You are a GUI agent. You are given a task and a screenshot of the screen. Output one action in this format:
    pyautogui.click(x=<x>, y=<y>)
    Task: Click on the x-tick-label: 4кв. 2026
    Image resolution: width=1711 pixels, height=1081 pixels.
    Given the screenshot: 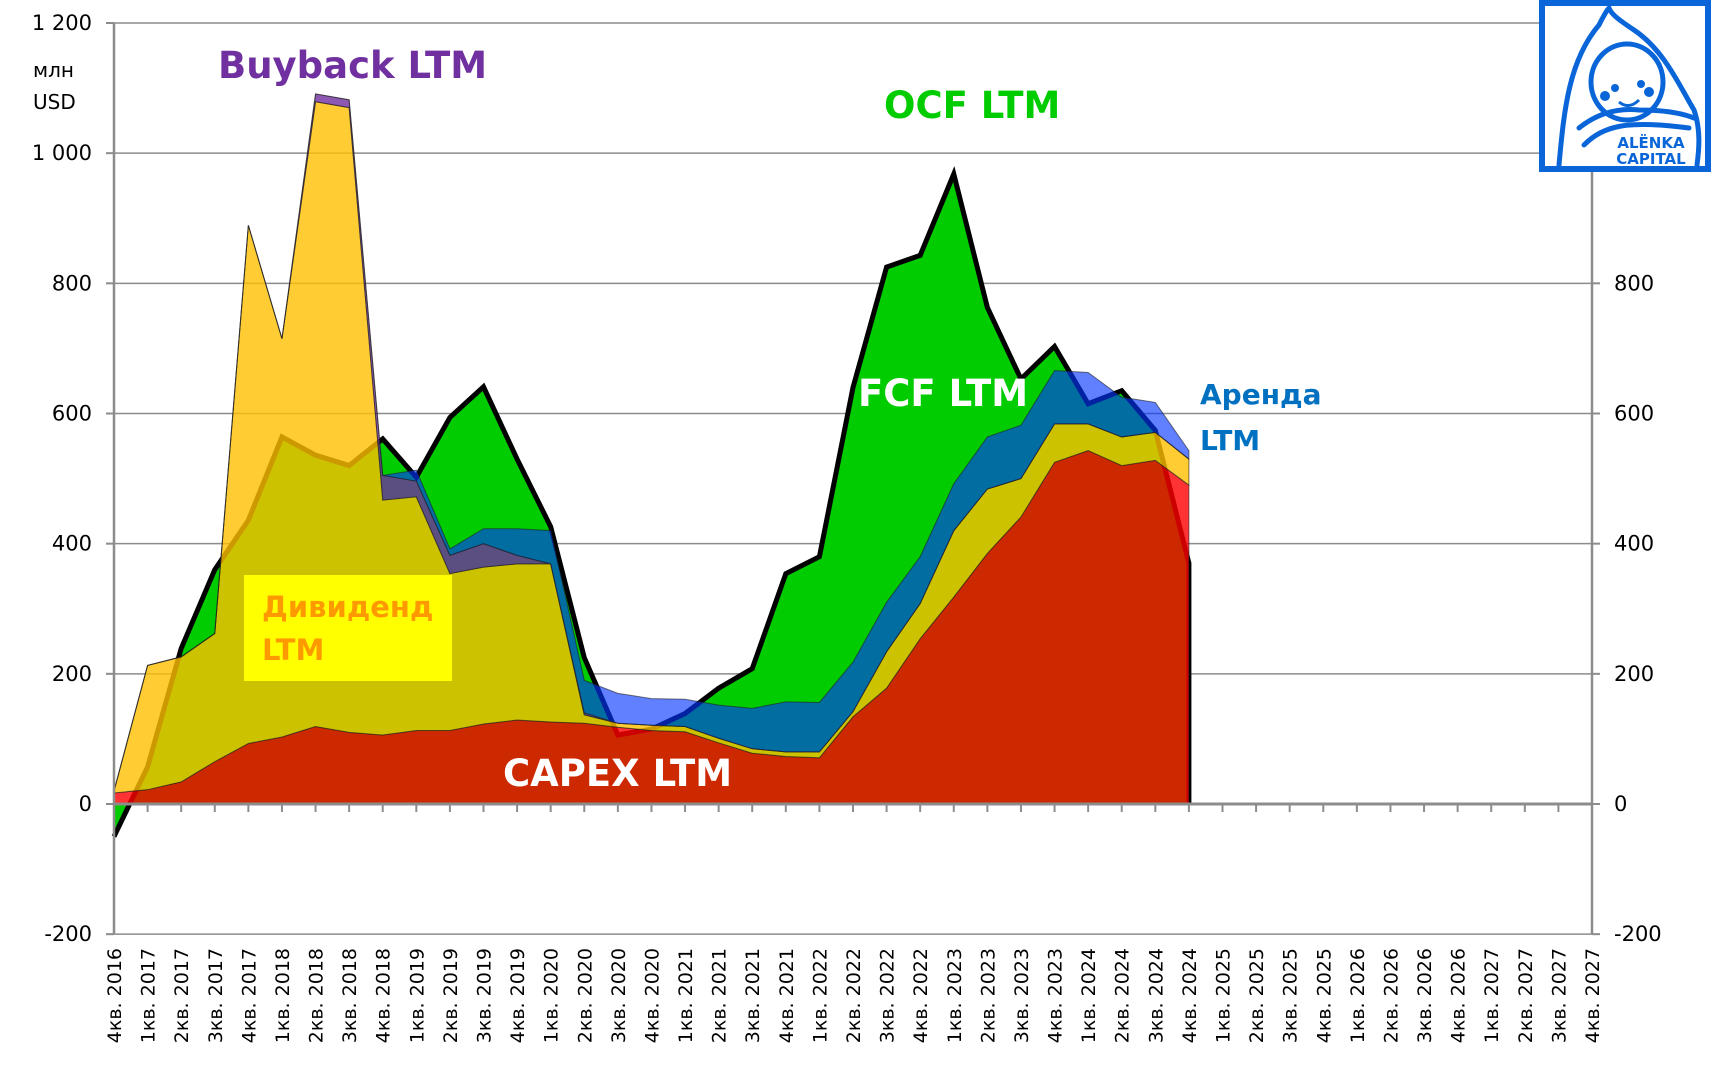 What is the action you would take?
    pyautogui.click(x=1459, y=995)
    